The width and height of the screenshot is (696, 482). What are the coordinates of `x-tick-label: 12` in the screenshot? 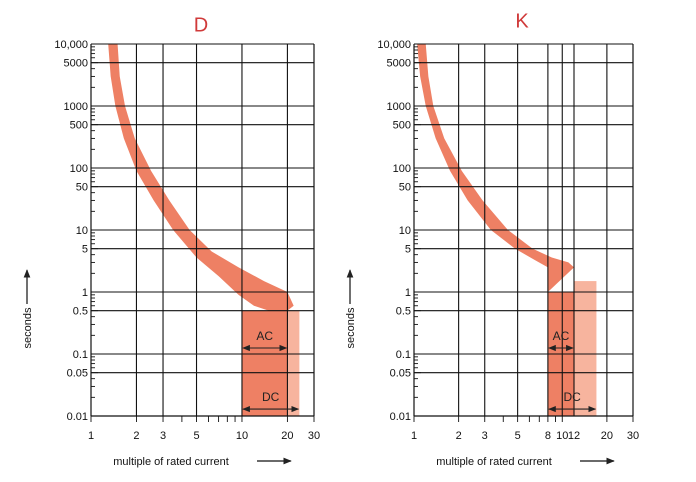 It's located at (574, 436).